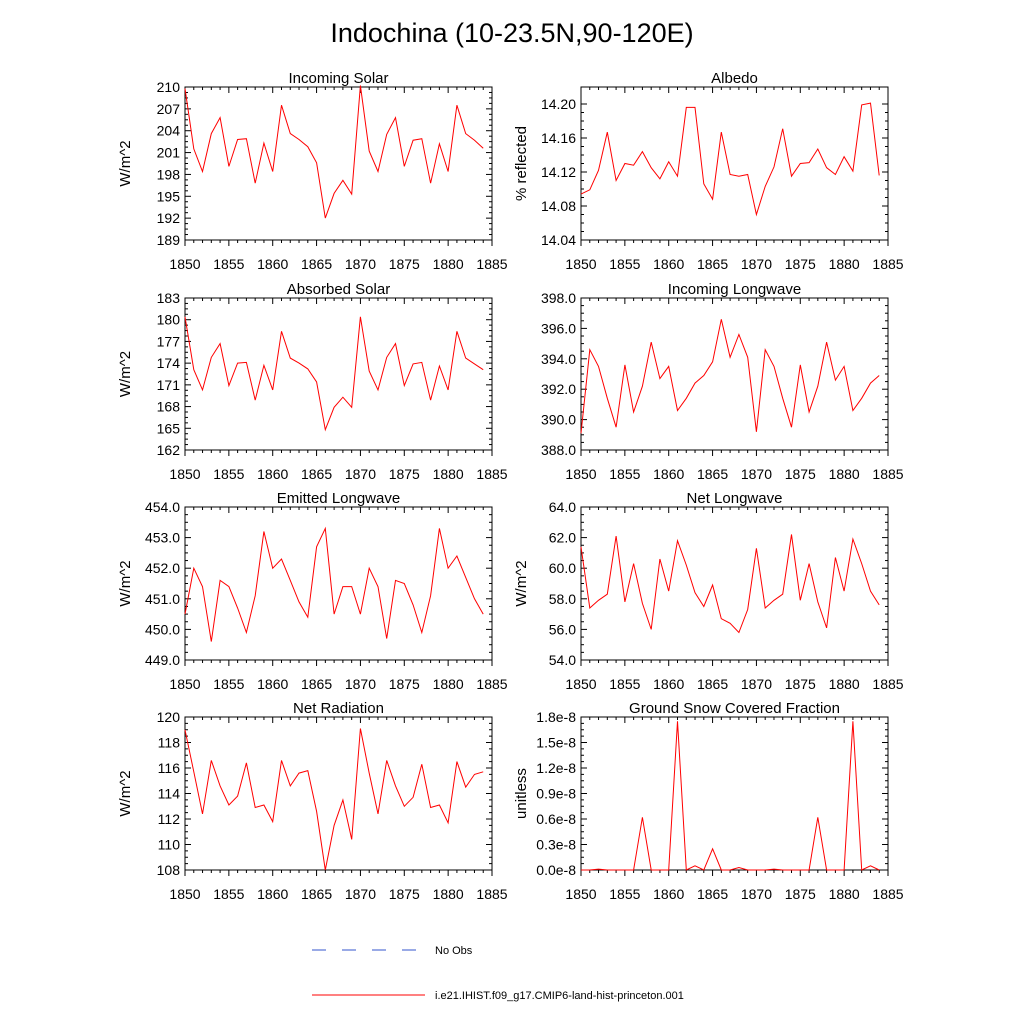 The image size is (1024, 1024). Describe the element at coordinates (562, 568) in the screenshot. I see `y-tick-label: 60.0` at that location.